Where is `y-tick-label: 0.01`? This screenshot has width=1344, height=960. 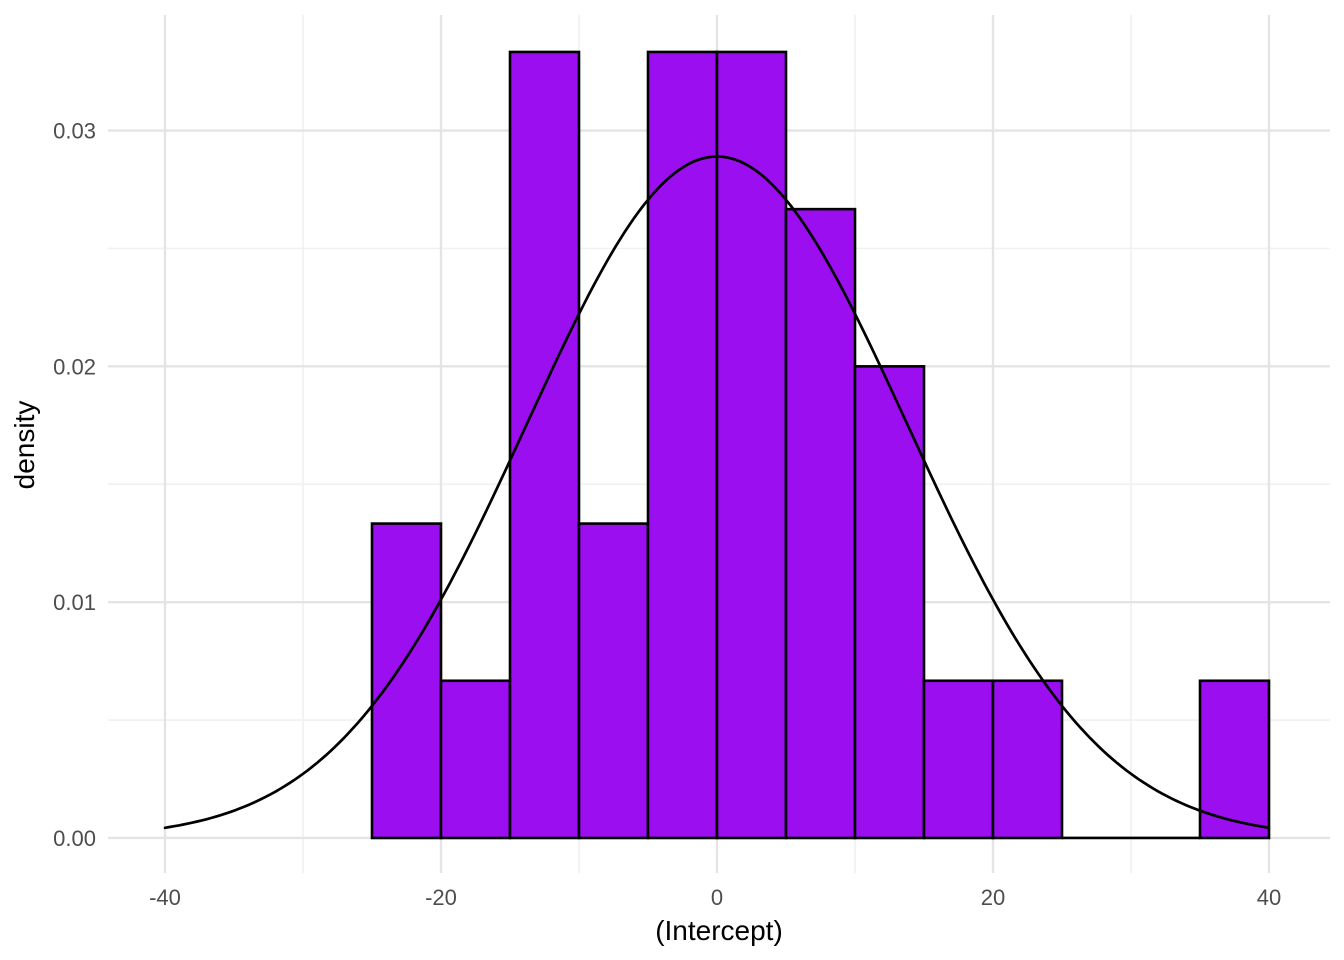 y-tick-label: 0.01 is located at coordinates (74, 602).